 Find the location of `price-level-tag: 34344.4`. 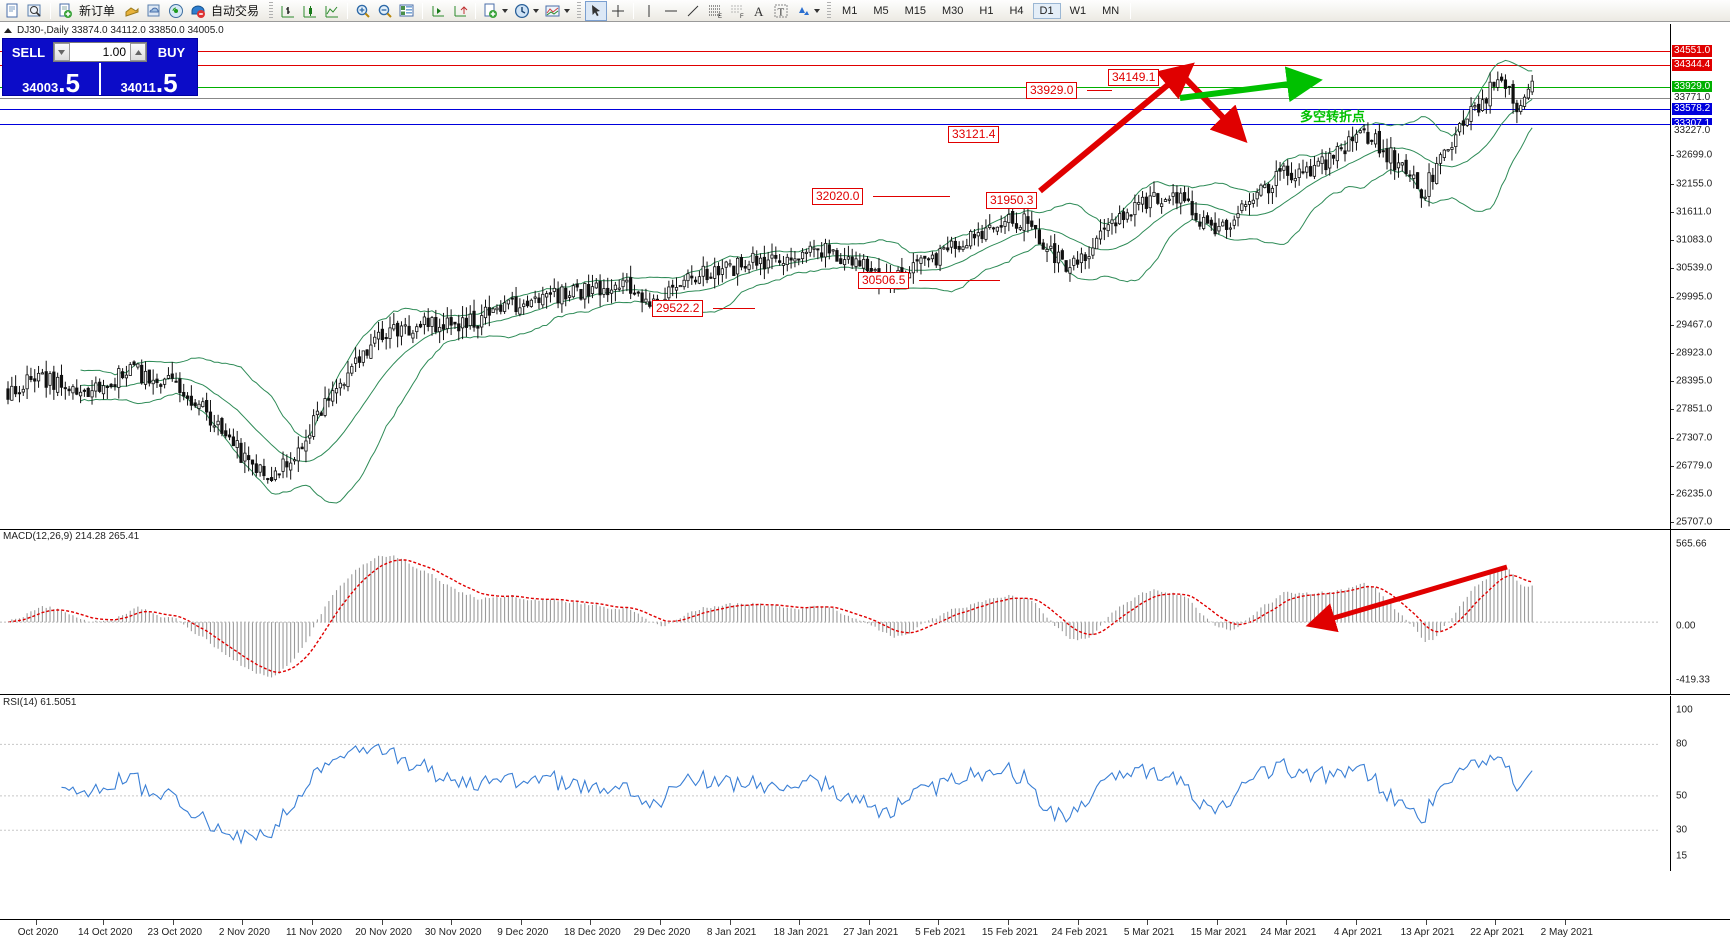

price-level-tag: 34344.4 is located at coordinates (1692, 65).